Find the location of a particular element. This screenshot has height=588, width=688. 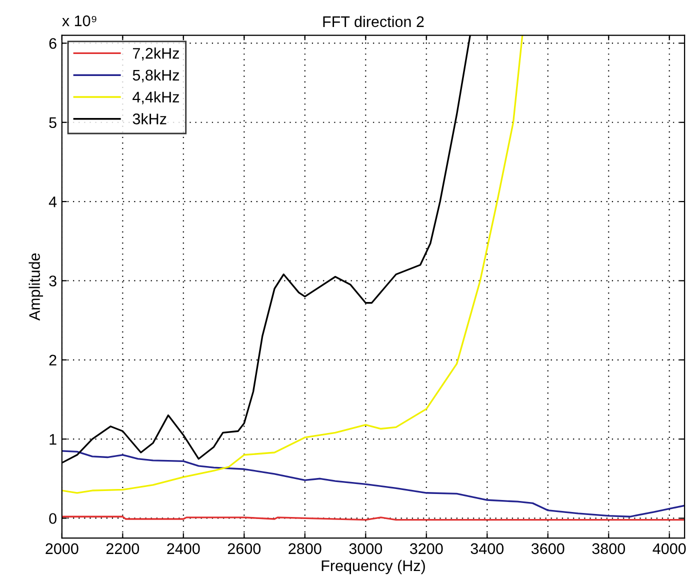

x-tick-label: 2200 is located at coordinates (123, 548).